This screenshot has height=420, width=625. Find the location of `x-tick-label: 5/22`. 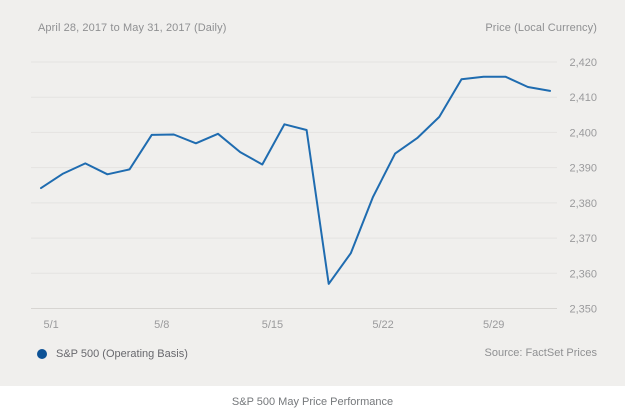

x-tick-label: 5/22 is located at coordinates (382, 325).